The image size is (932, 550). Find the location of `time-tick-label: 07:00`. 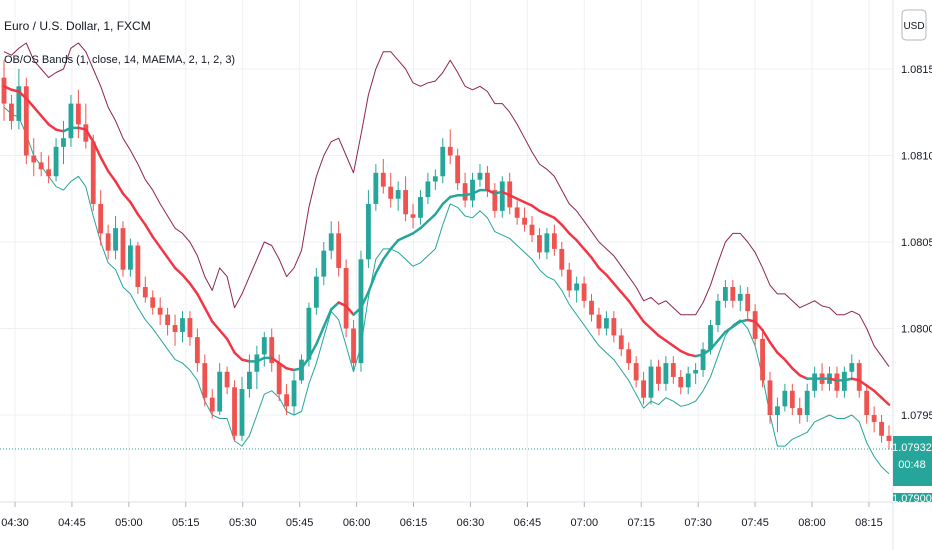

time-tick-label: 07:00 is located at coordinates (585, 523).